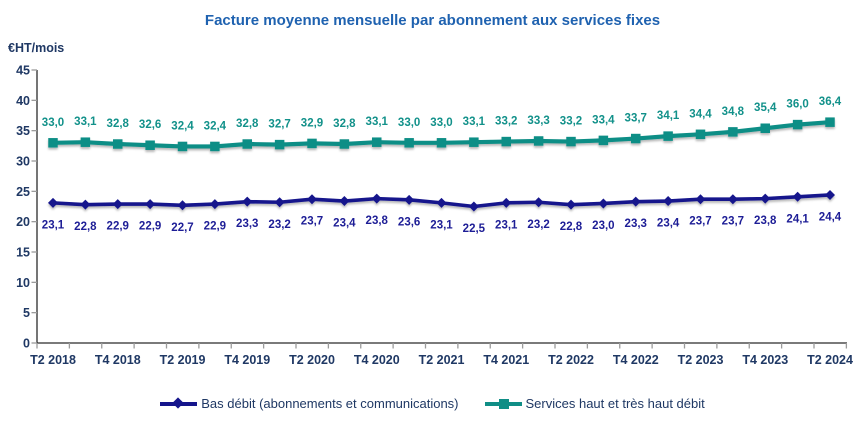 The height and width of the screenshot is (427, 865). Describe the element at coordinates (118, 360) in the screenshot. I see `x-axis-label: T4 2018` at that location.